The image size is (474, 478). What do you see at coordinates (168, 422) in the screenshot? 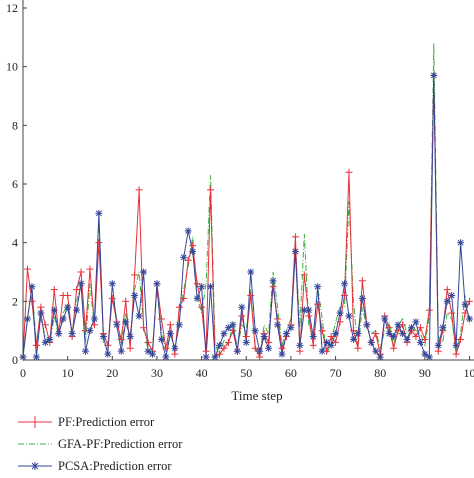
I see `legend-item-pf: PF:Prediction error` at bounding box center [168, 422].